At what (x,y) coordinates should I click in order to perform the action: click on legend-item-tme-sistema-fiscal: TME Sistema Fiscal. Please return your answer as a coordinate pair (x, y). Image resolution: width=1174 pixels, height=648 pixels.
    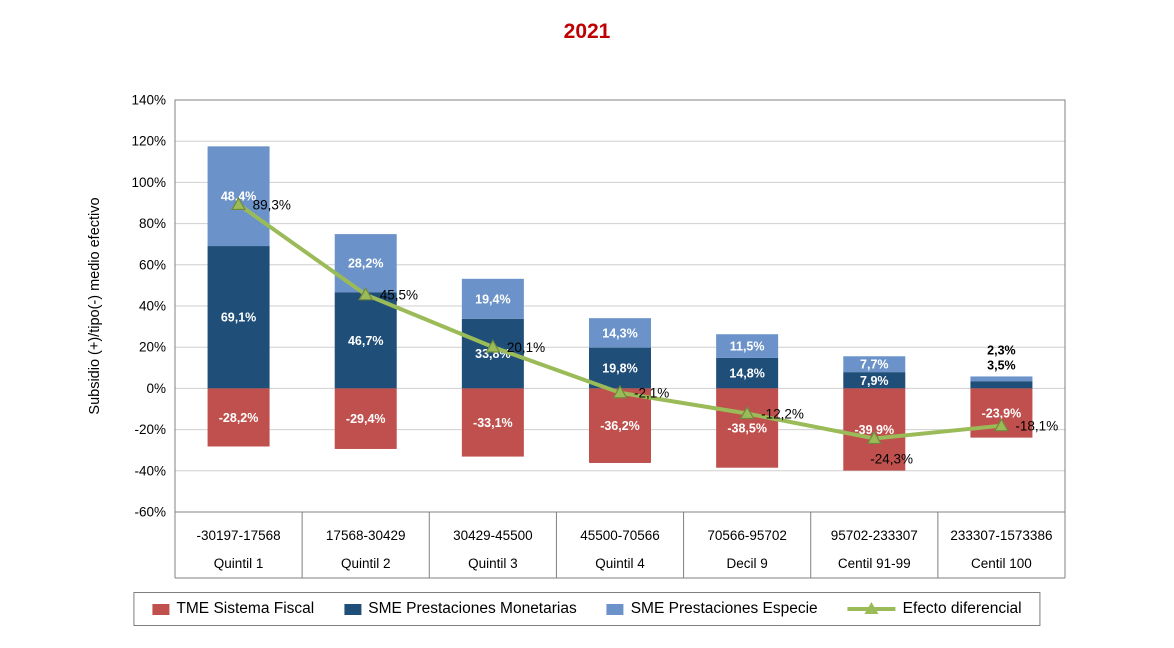
    Looking at the image, I should click on (233, 609).